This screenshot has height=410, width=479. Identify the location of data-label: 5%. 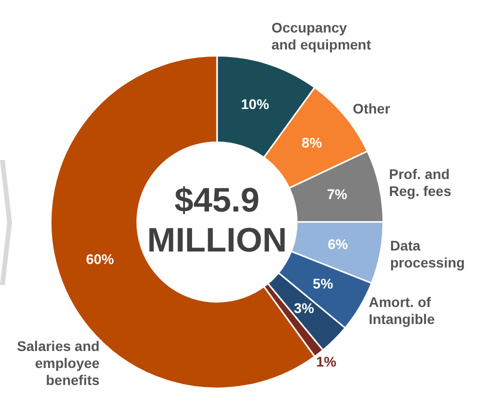
(323, 283).